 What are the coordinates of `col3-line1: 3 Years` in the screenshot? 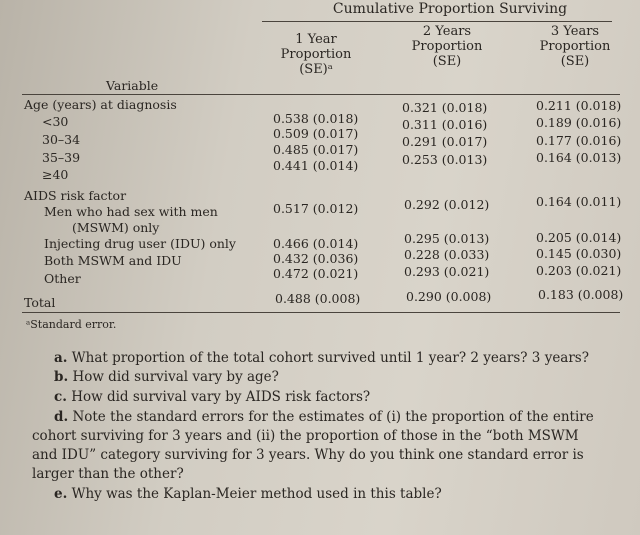 It's located at (575, 31).